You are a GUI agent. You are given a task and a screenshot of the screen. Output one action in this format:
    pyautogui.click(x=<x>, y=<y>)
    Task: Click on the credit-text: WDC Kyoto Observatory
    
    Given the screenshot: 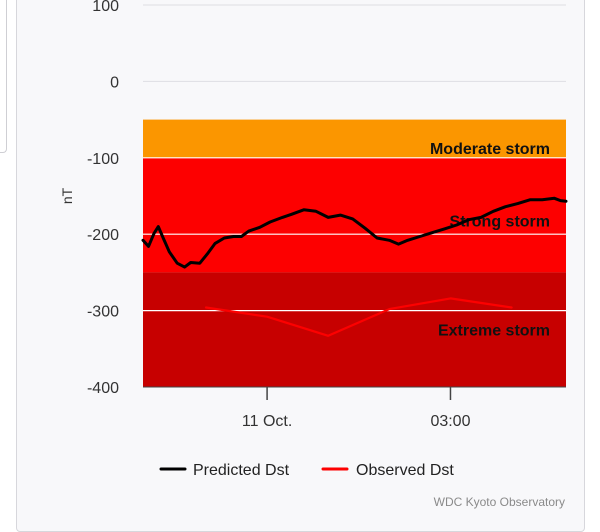 What is the action you would take?
    pyautogui.click(x=499, y=502)
    